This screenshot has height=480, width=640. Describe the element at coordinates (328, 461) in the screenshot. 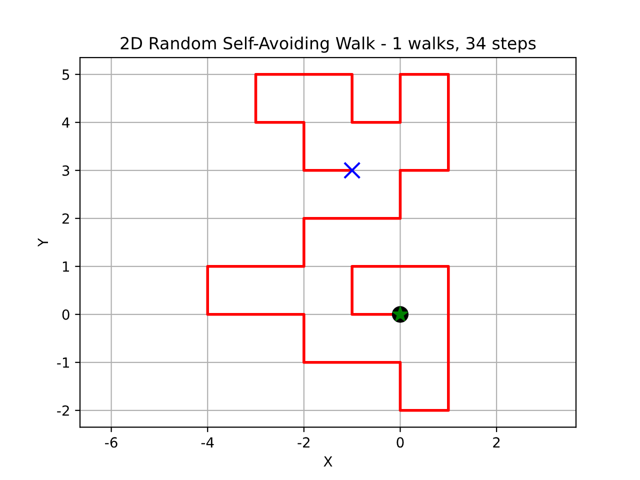

I see `x-axis-title: X` at that location.